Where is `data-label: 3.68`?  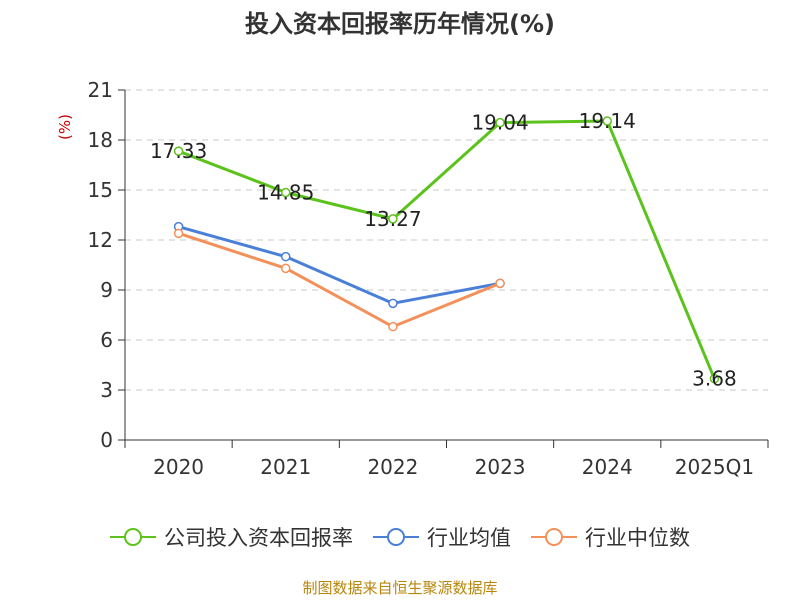
data-label: 3.68 is located at coordinates (714, 379).